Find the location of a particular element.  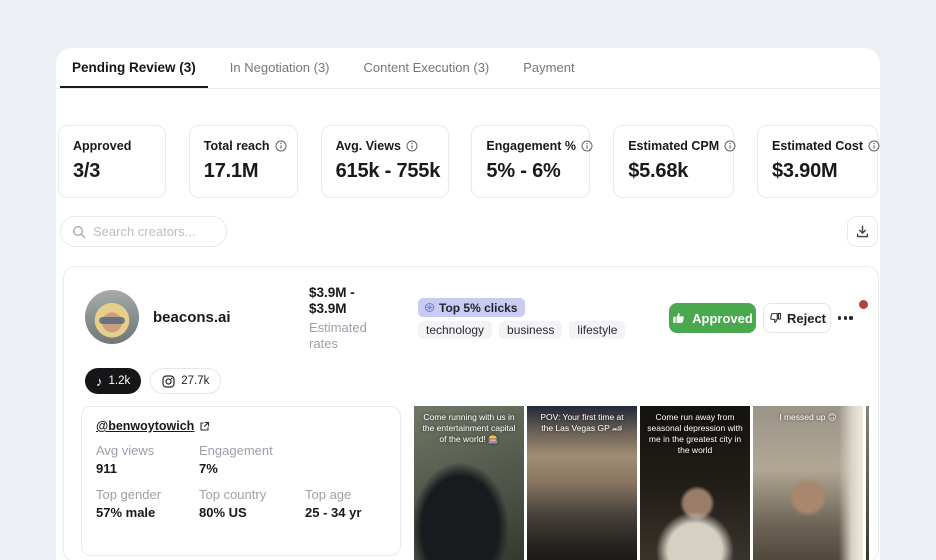

tag-business: business is located at coordinates (531, 330).